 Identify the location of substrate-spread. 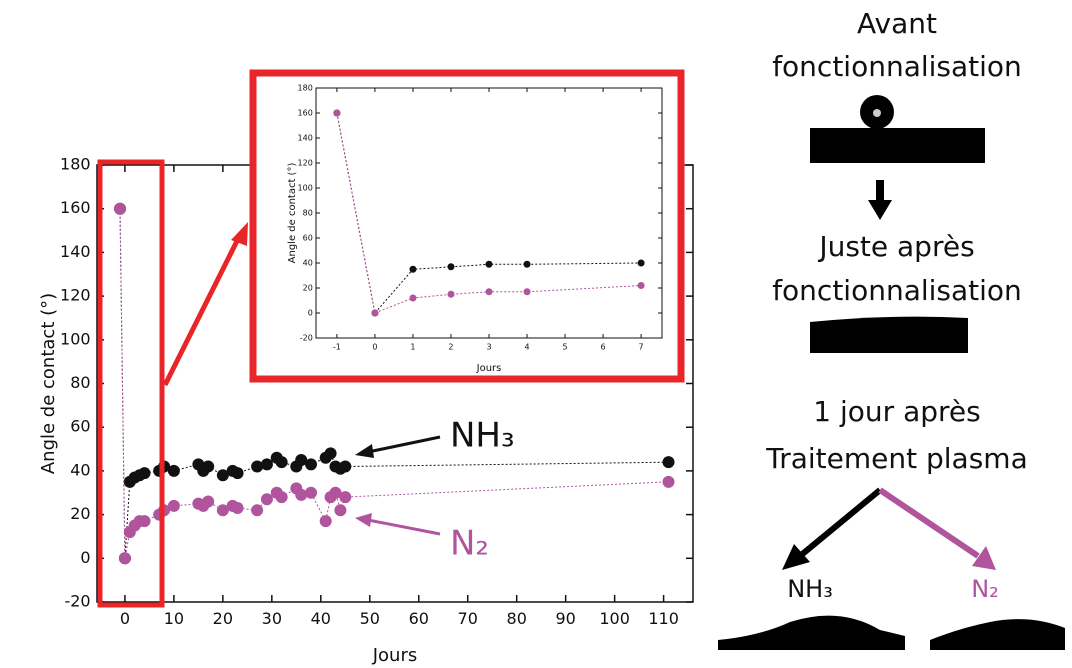
(889, 334).